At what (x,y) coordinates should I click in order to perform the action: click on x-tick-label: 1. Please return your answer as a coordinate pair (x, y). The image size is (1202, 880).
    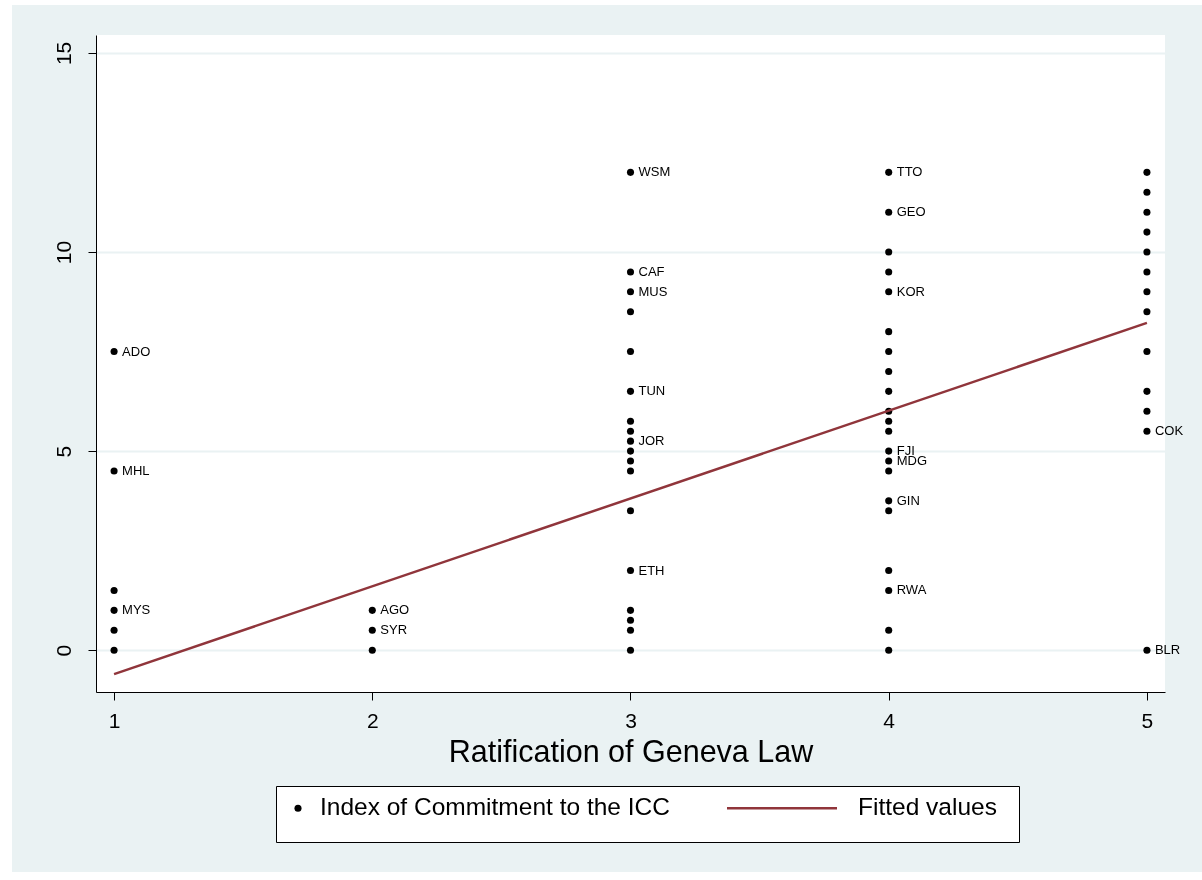
    Looking at the image, I should click on (114, 720).